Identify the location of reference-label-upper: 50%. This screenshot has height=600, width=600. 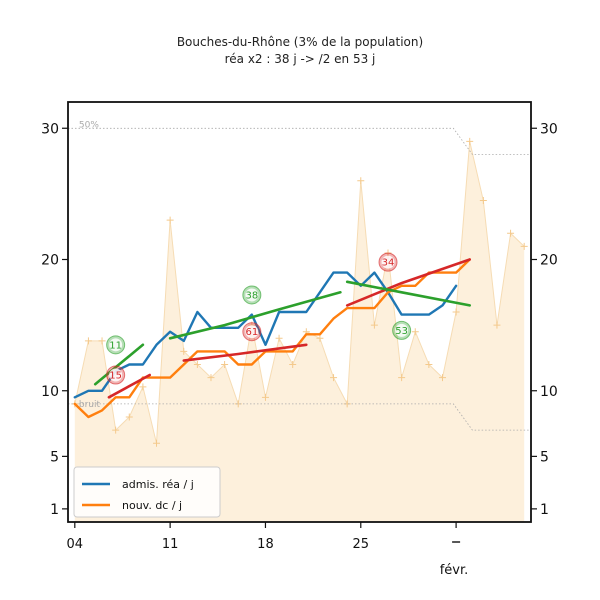
(89, 125).